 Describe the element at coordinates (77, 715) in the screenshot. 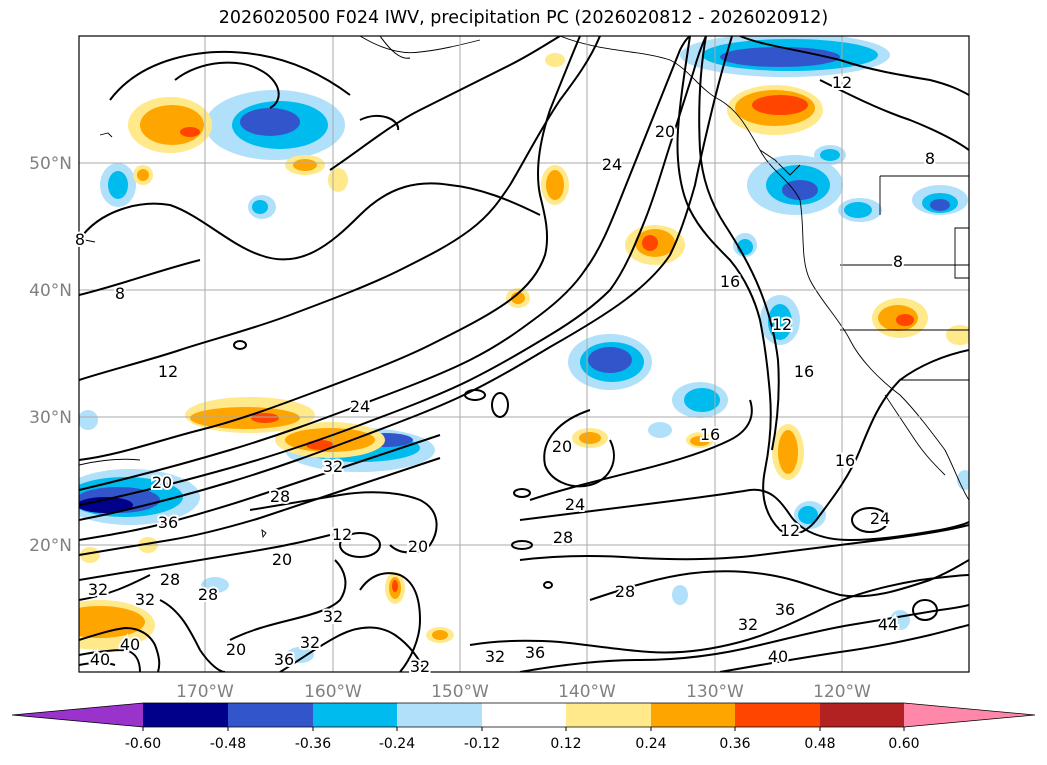

I see `colorbar-extend-low` at that location.